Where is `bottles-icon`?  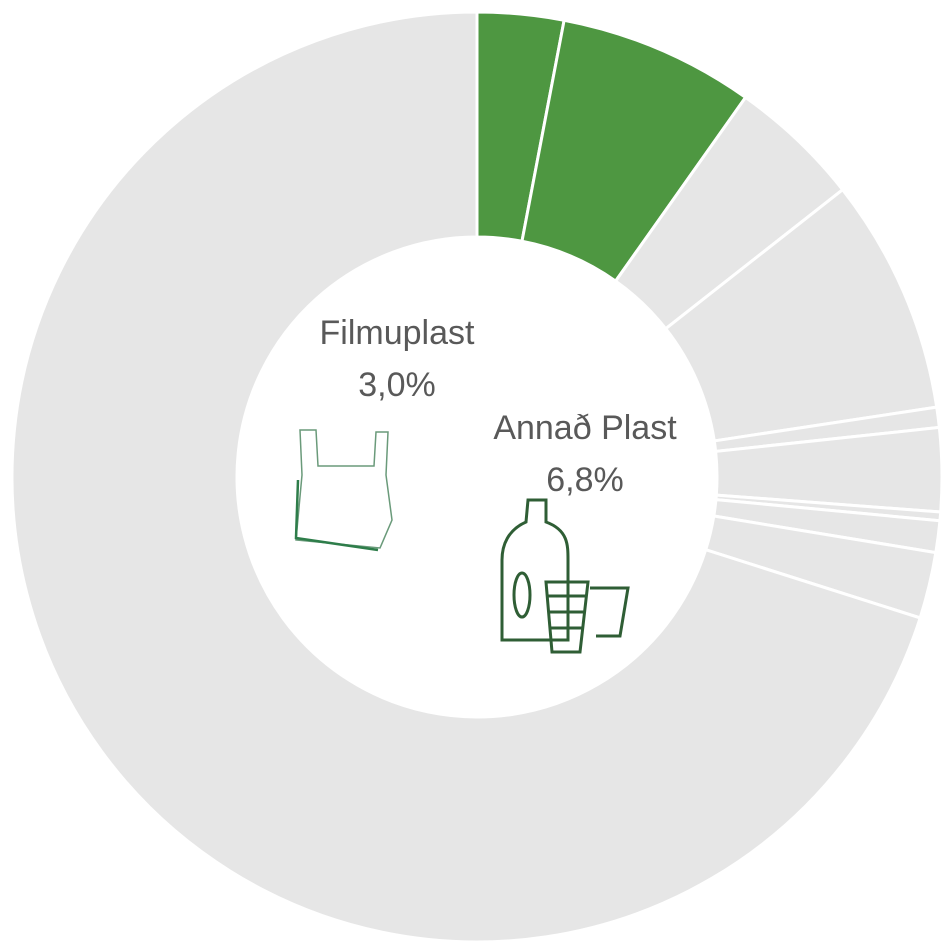 bottles-icon is located at coordinates (565, 576).